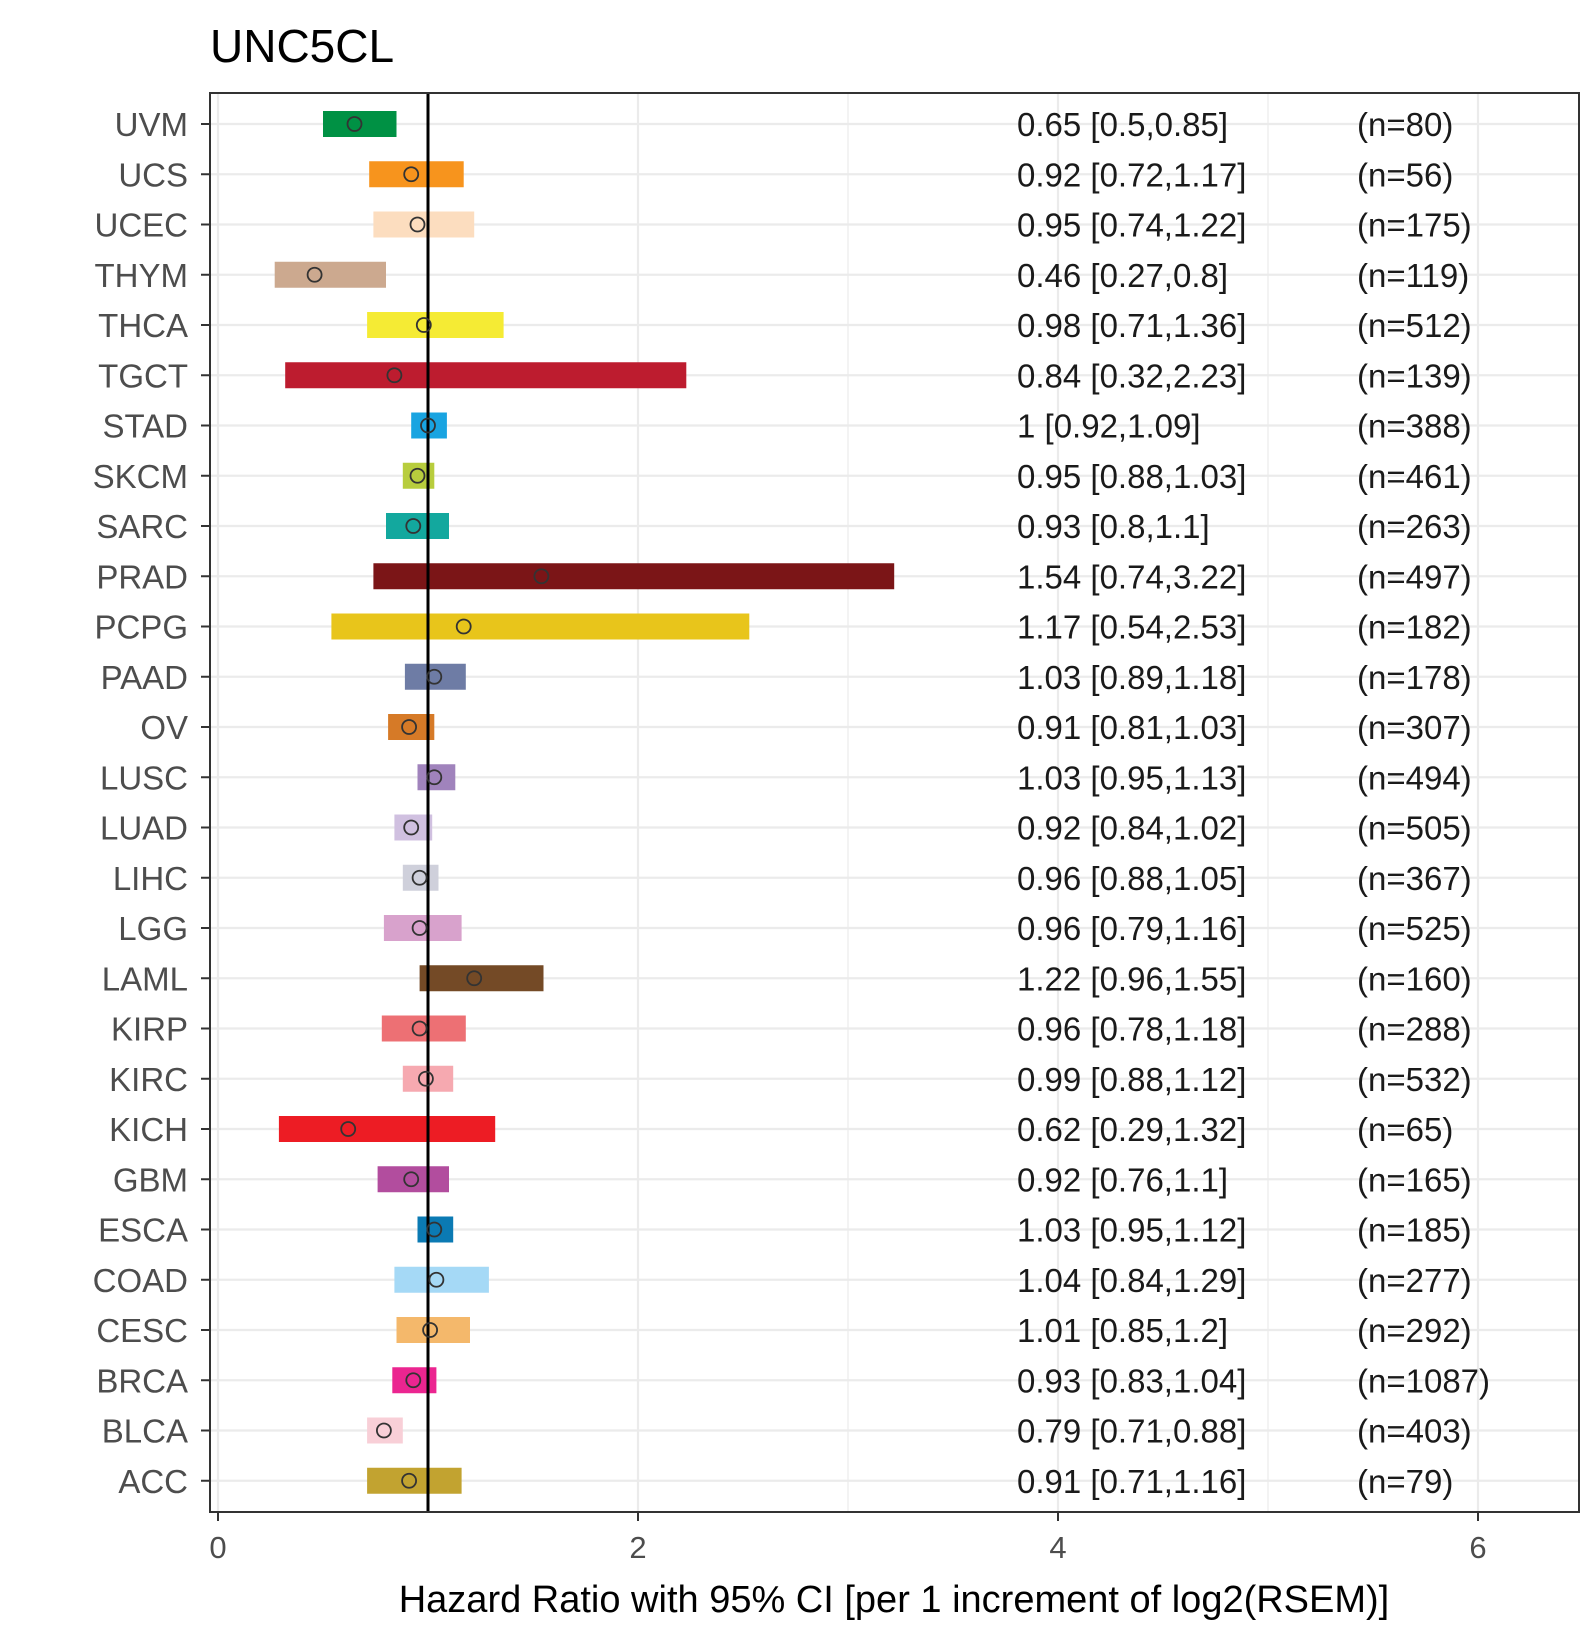 This screenshot has width=1590, height=1650. Describe the element at coordinates (411, 827) in the screenshot. I see `hr-point-luad` at that location.